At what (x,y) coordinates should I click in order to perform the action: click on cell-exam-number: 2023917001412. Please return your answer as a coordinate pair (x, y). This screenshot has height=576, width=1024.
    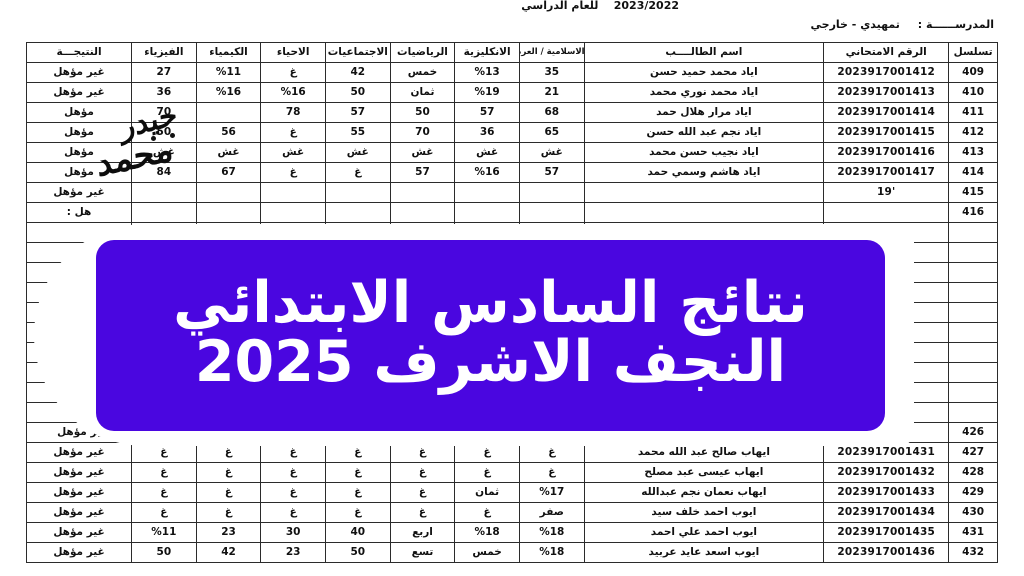
    Looking at the image, I should click on (886, 72).